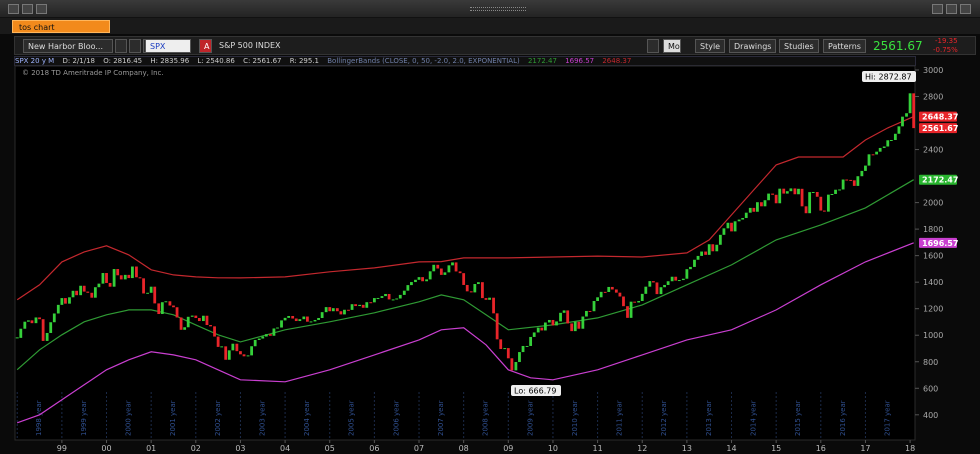 The image size is (980, 454). I want to click on x-tick-label: 07, so click(419, 448).